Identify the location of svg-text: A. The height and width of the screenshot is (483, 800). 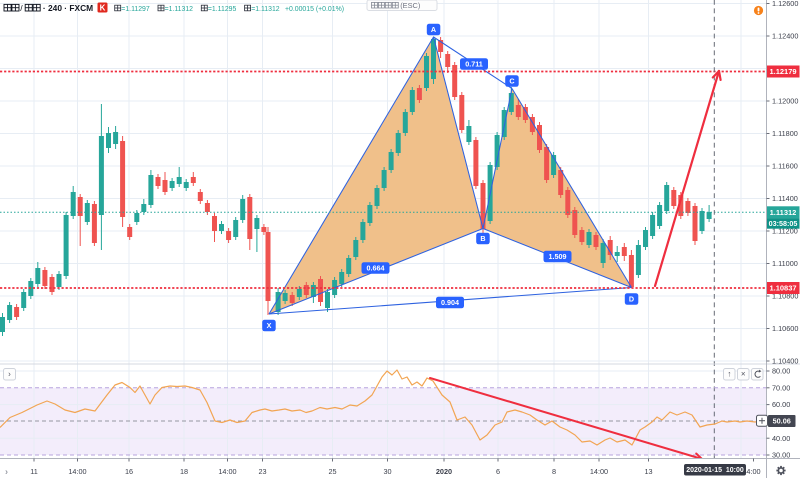
(433, 29).